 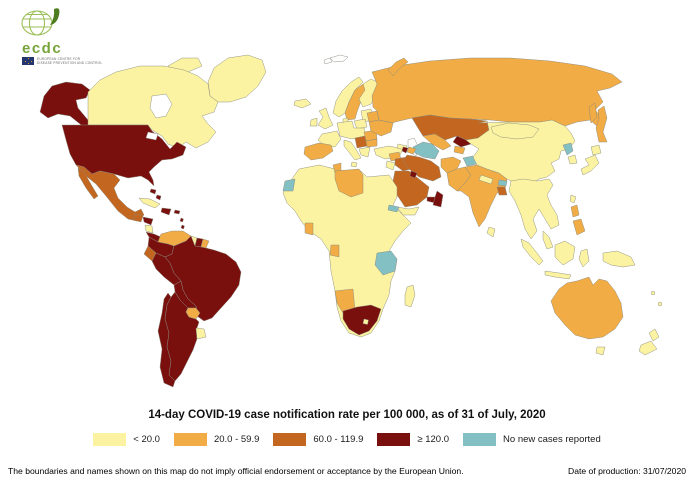 I want to click on region-united-kingdom, so click(x=325, y=118).